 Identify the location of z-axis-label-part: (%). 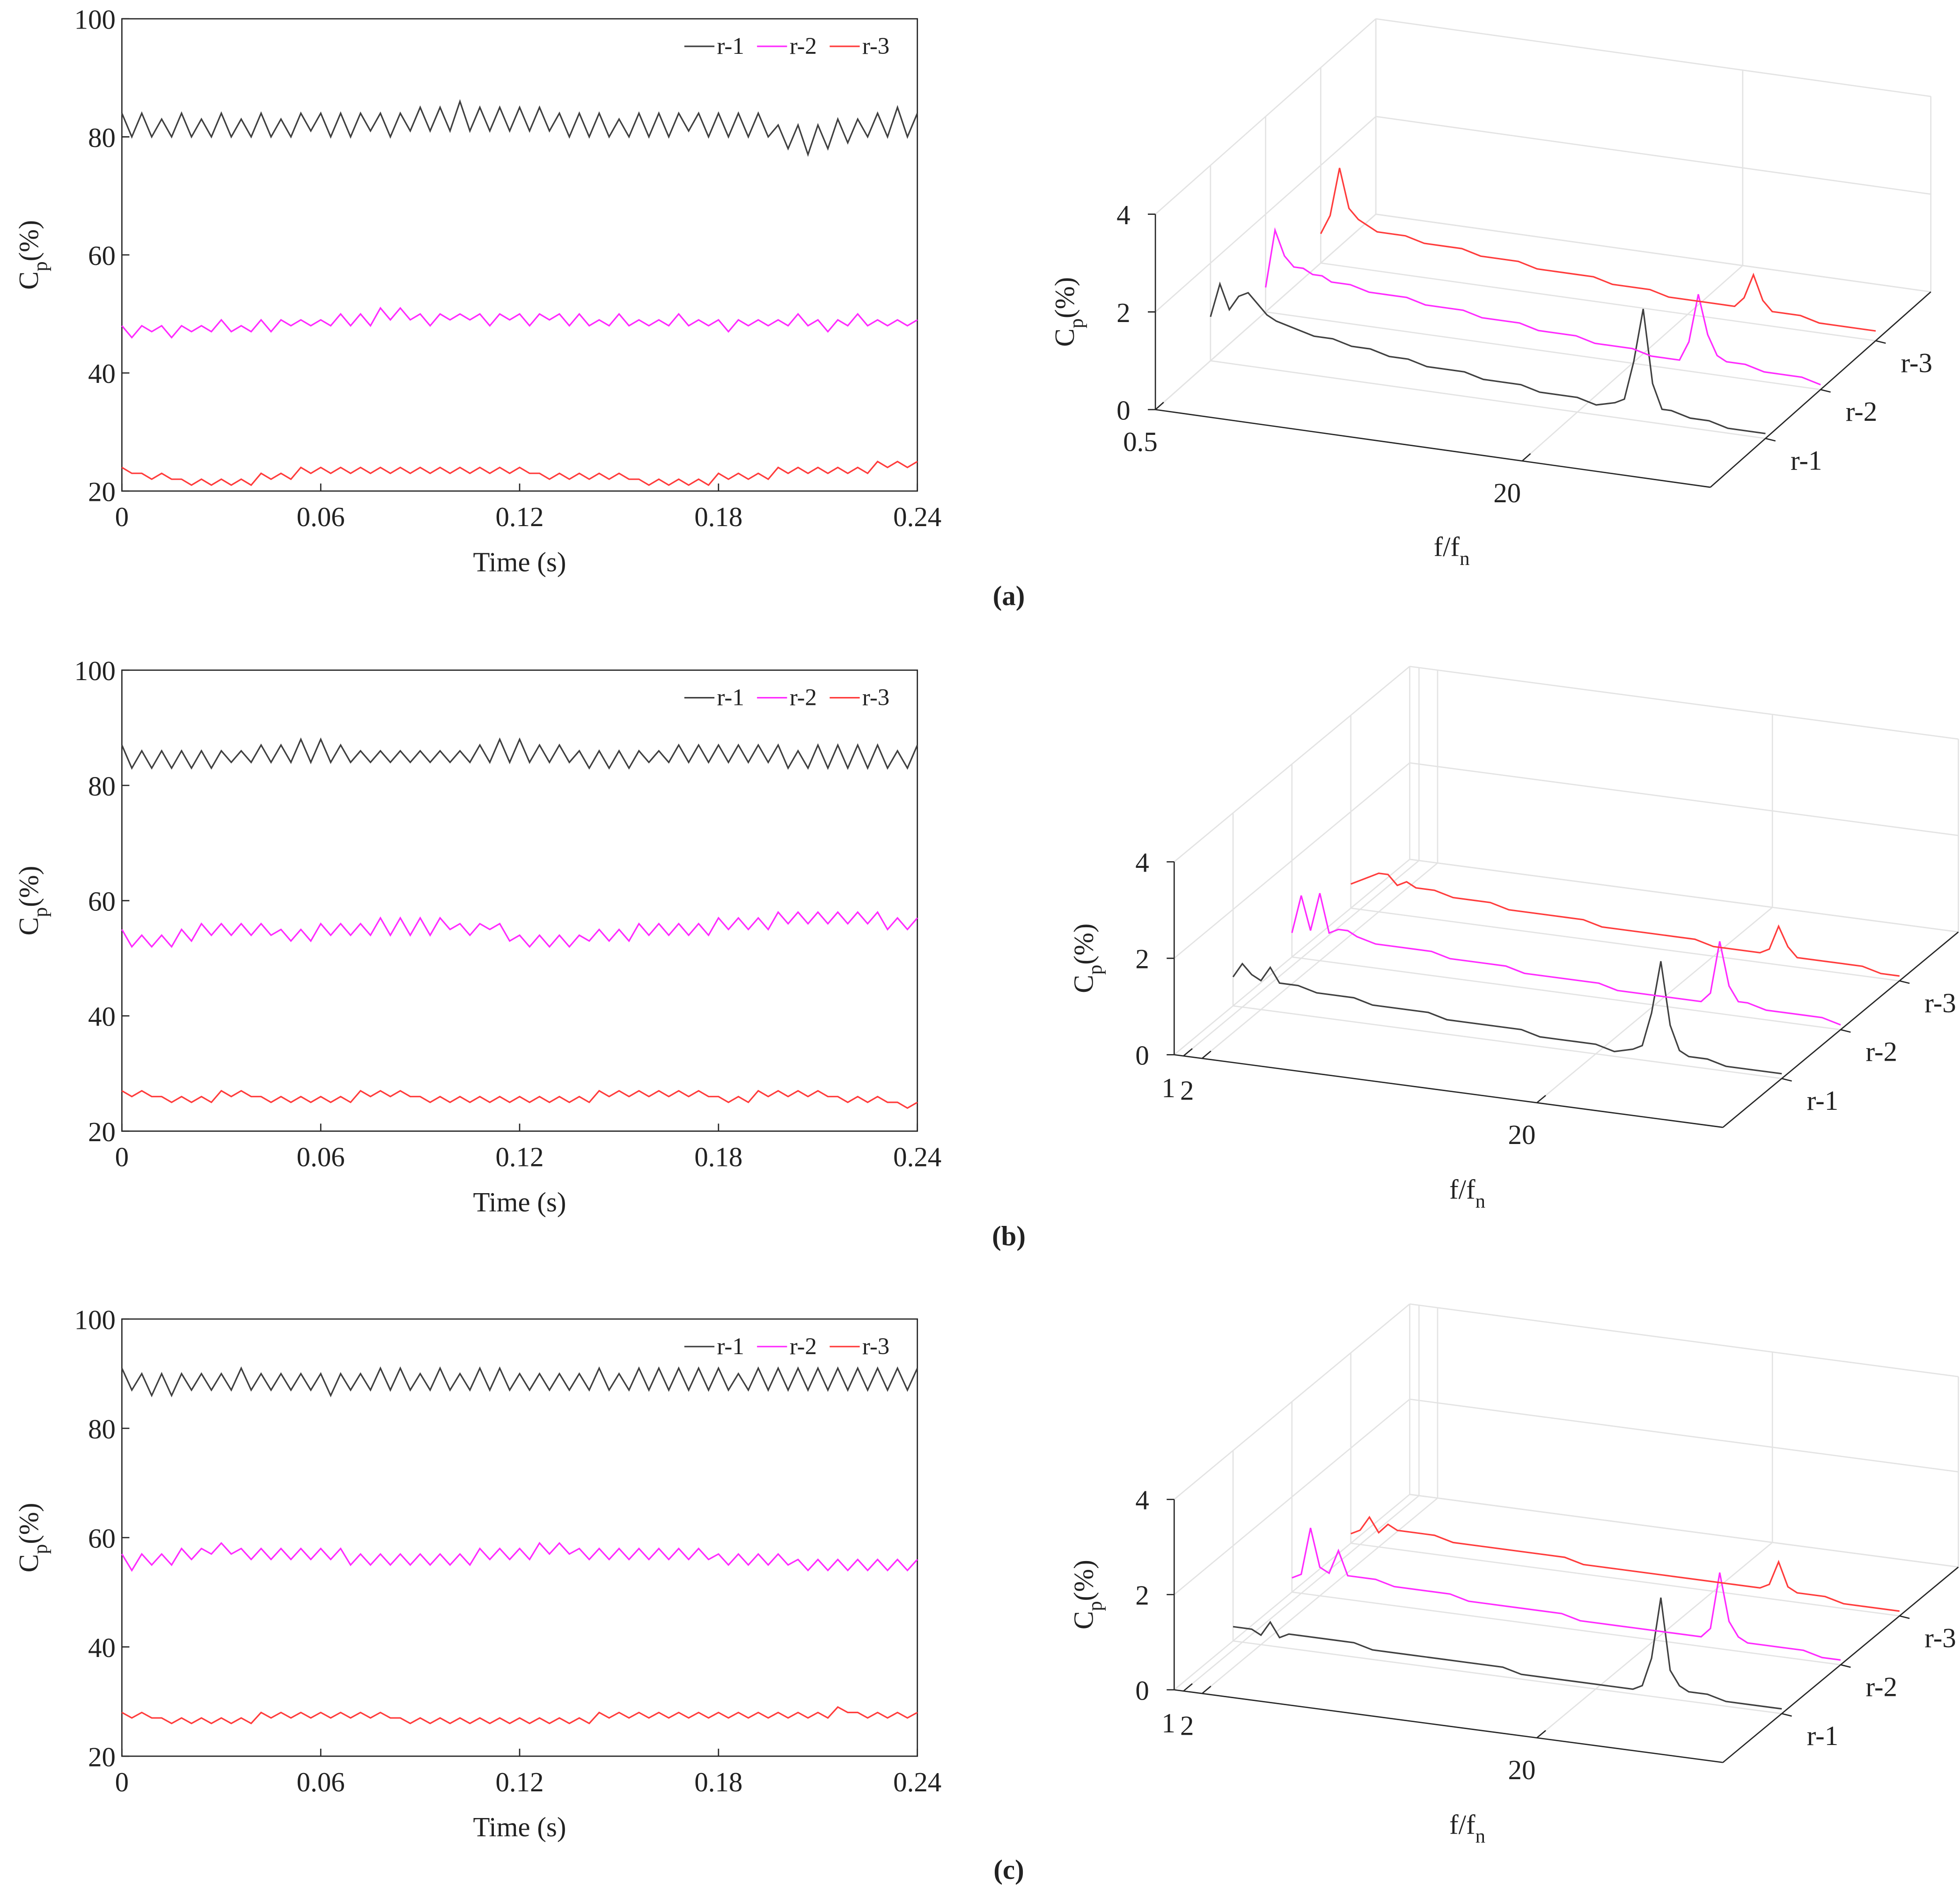
(1083, 1580).